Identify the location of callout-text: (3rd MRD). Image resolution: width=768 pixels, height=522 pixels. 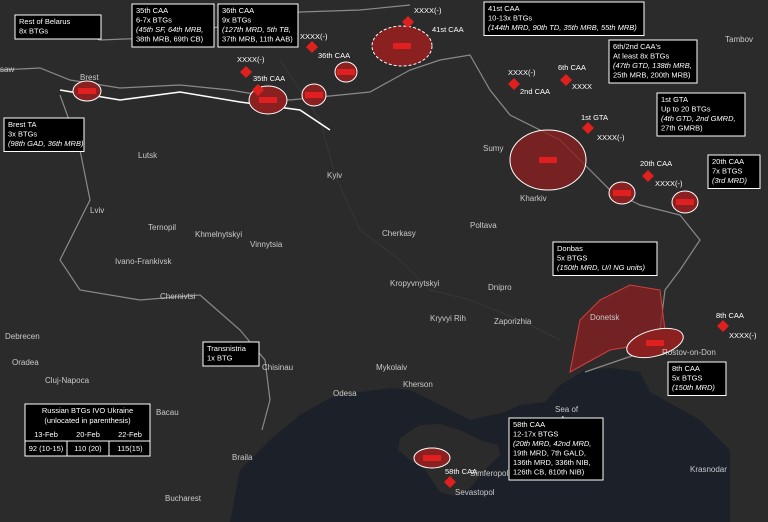
(730, 180).